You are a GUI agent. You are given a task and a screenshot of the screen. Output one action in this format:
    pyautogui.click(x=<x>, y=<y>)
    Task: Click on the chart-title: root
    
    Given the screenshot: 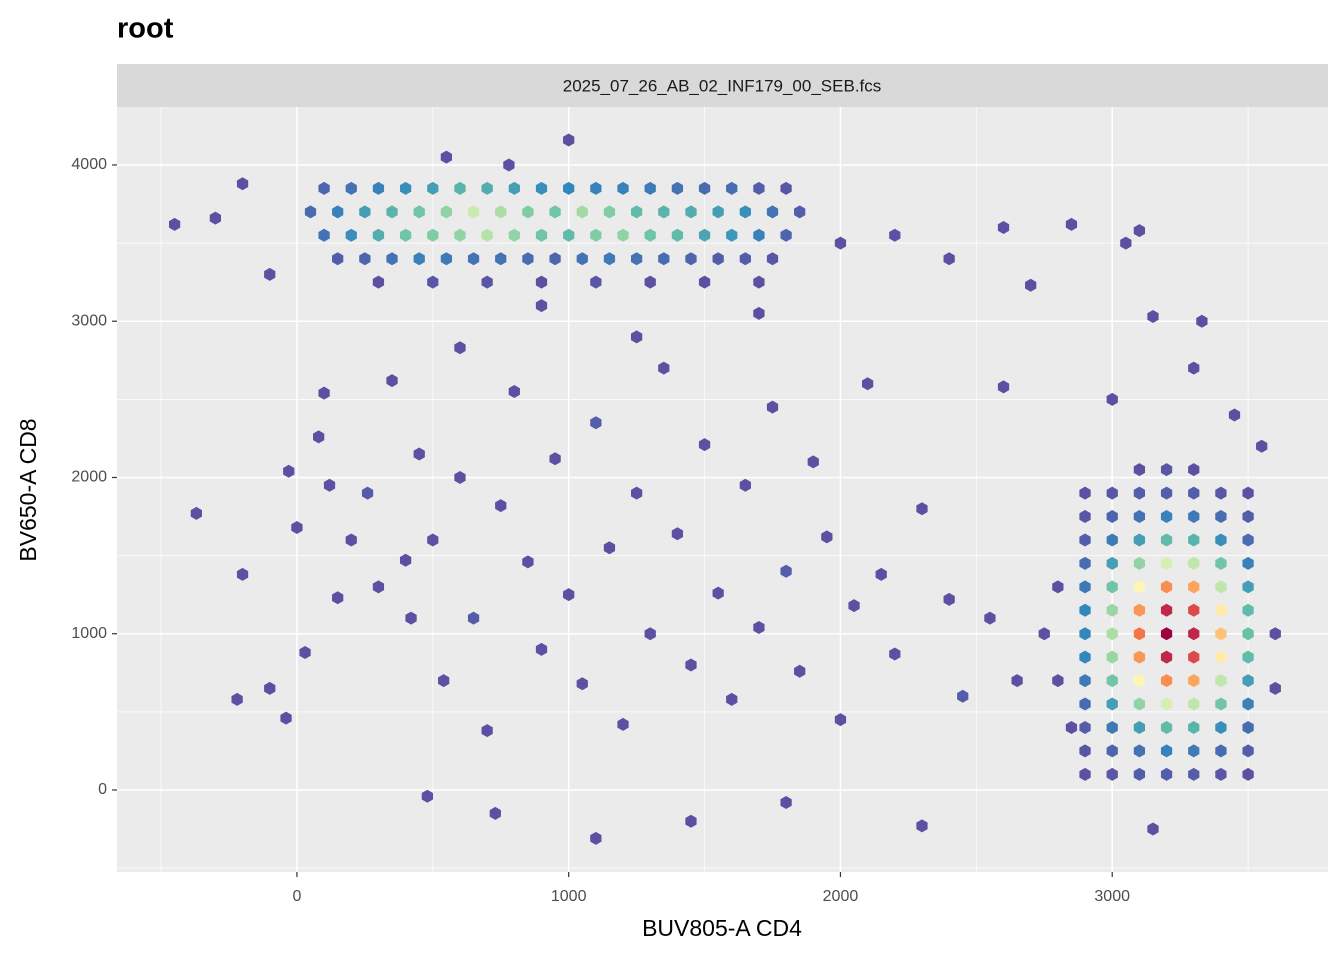 What is the action you would take?
    pyautogui.click(x=145, y=29)
    